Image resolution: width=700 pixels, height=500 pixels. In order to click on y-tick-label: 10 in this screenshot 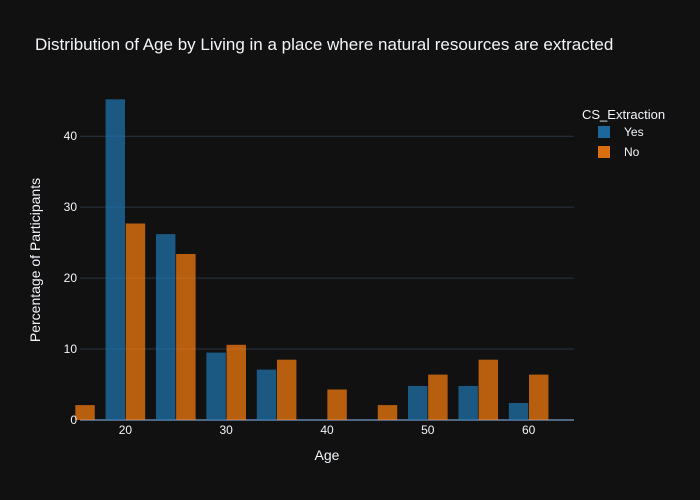, I will do `click(71, 349)`.